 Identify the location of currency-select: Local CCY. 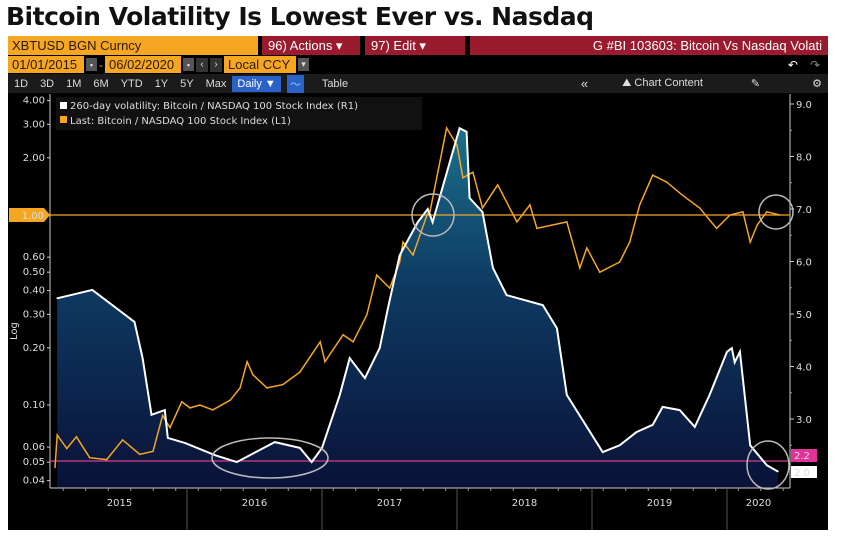
(260, 64).